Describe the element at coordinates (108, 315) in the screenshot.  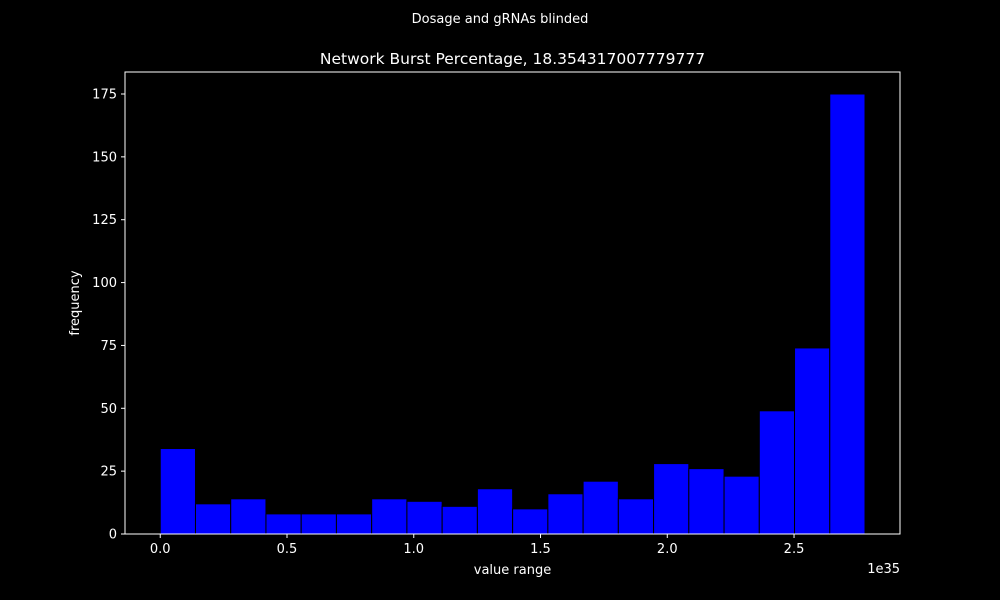
I see `y-axis-ticks: 0 25 50 75 100 125 150 175` at that location.